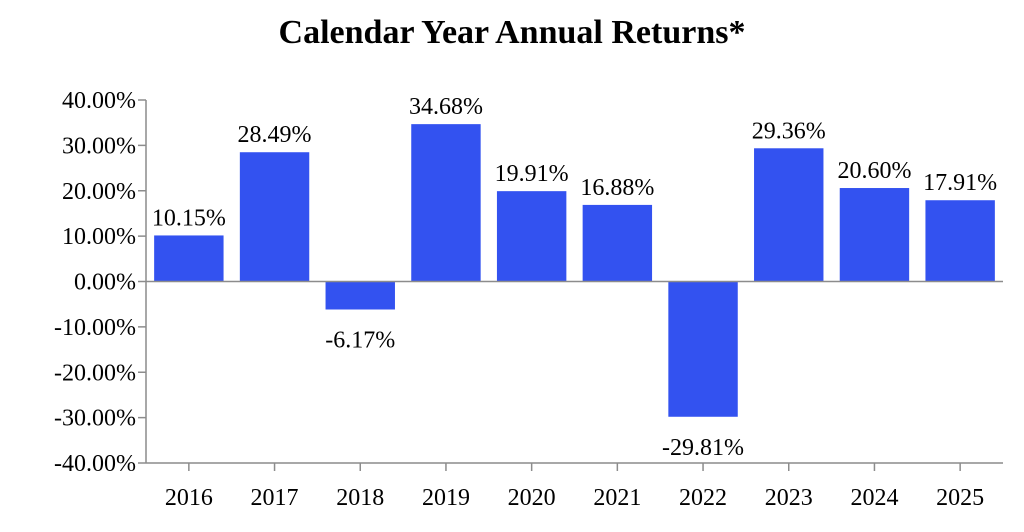 This screenshot has width=1024, height=532. What do you see at coordinates (99, 146) in the screenshot?
I see `y-tick-label: 30.00%` at bounding box center [99, 146].